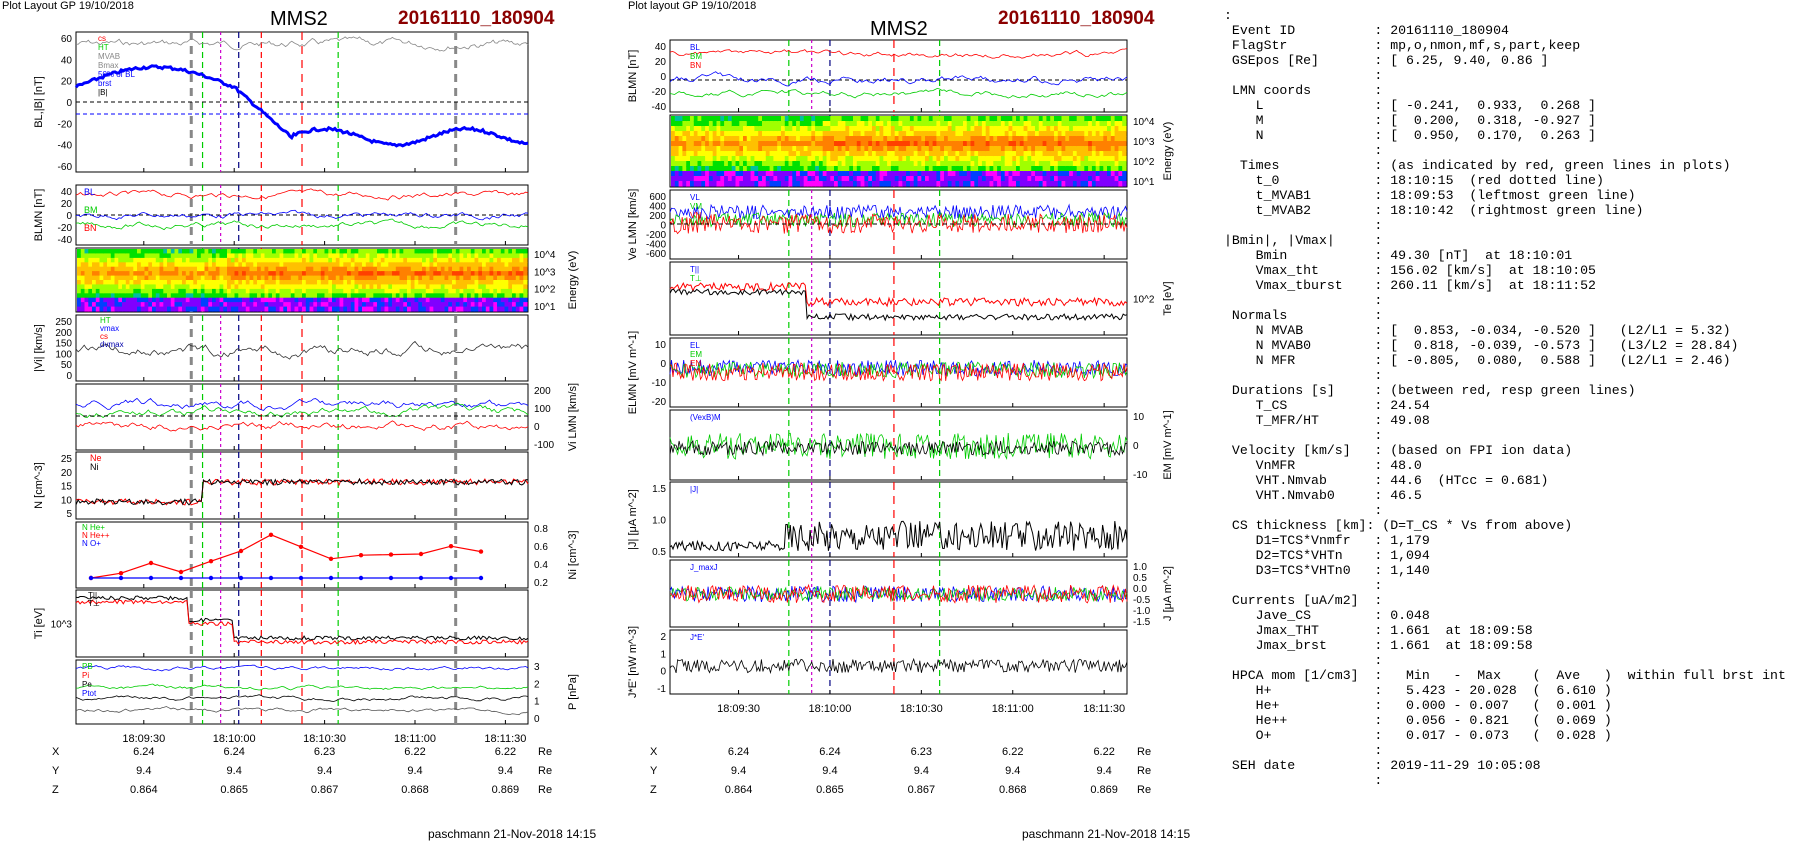 The width and height of the screenshot is (1804, 841). What do you see at coordinates (505, 739) in the screenshot?
I see `left-time-tick-label: 18:11:30` at bounding box center [505, 739].